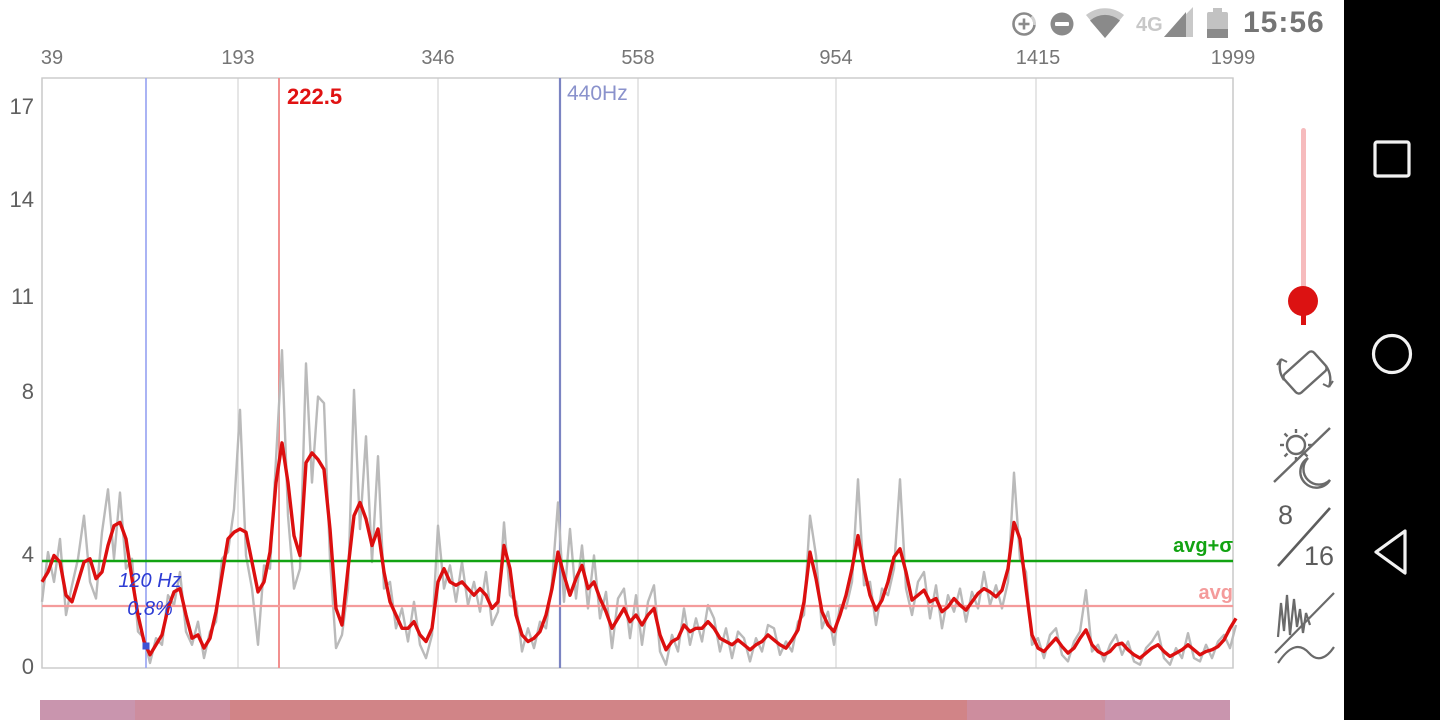 The height and width of the screenshot is (725, 1440). Describe the element at coordinates (1284, 22) in the screenshot. I see `clock: 15:56` at that location.